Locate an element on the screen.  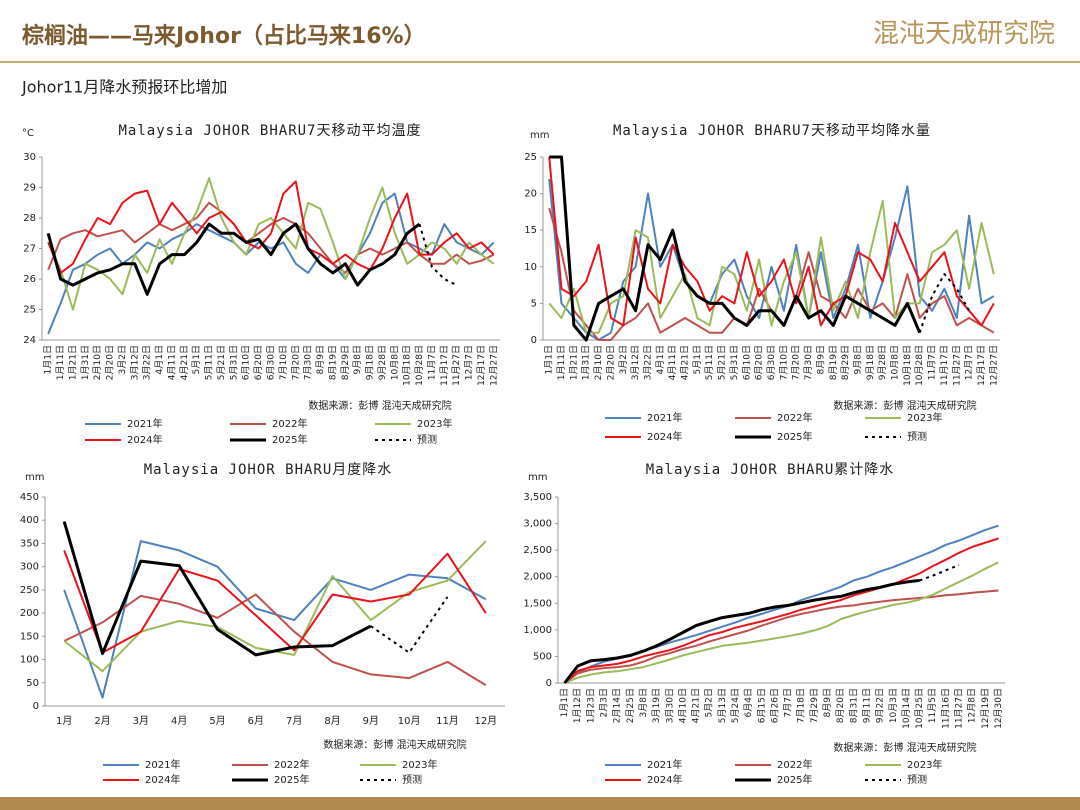
x-tick-label: 12月30日 is located at coordinates (998, 708).